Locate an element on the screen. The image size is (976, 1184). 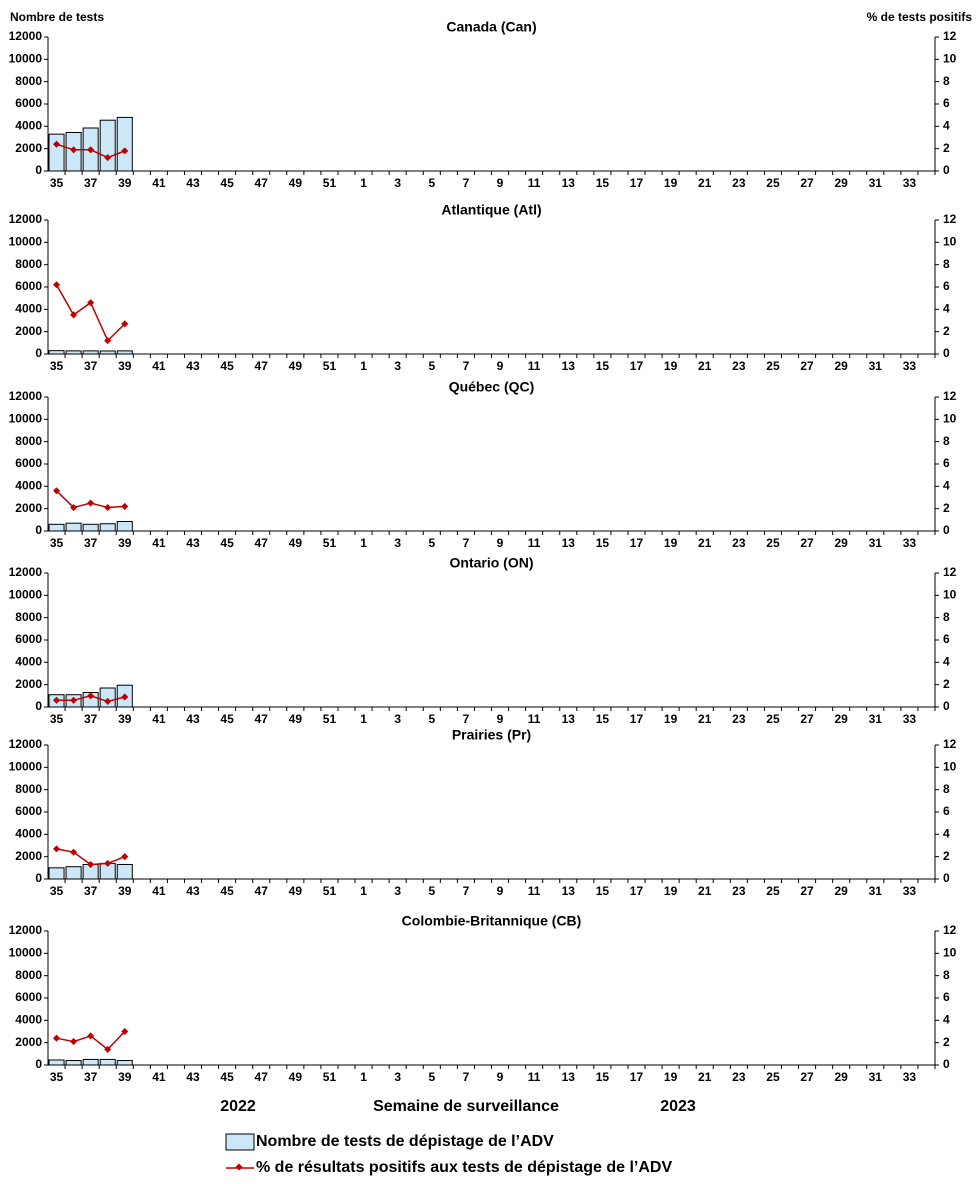
x-tick-label: 13 is located at coordinates (569, 719).